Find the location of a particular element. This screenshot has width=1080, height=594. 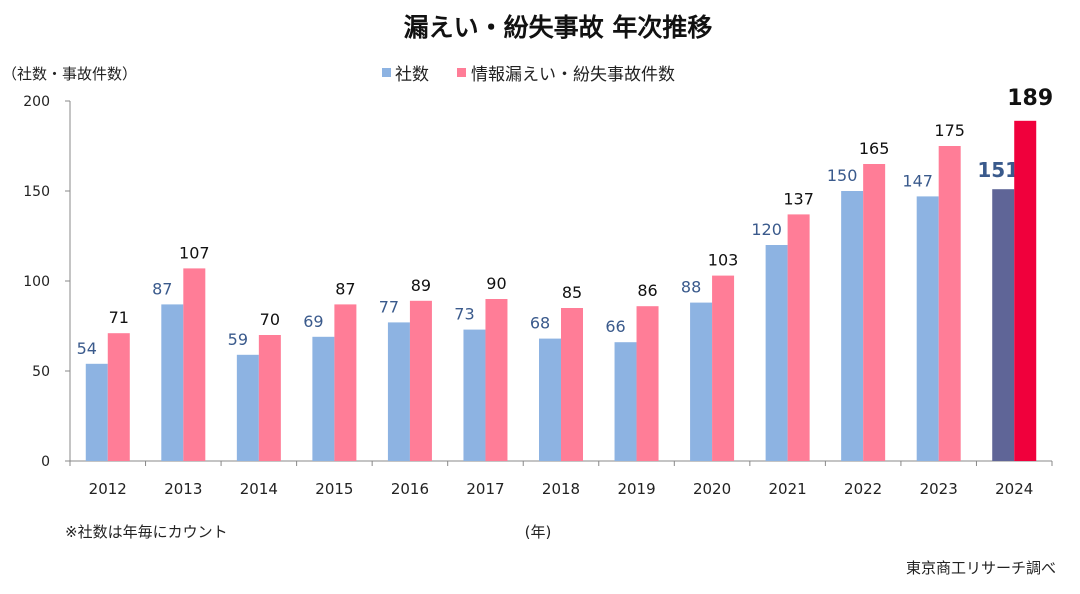

data-label-incidents: 71 is located at coordinates (119, 317).